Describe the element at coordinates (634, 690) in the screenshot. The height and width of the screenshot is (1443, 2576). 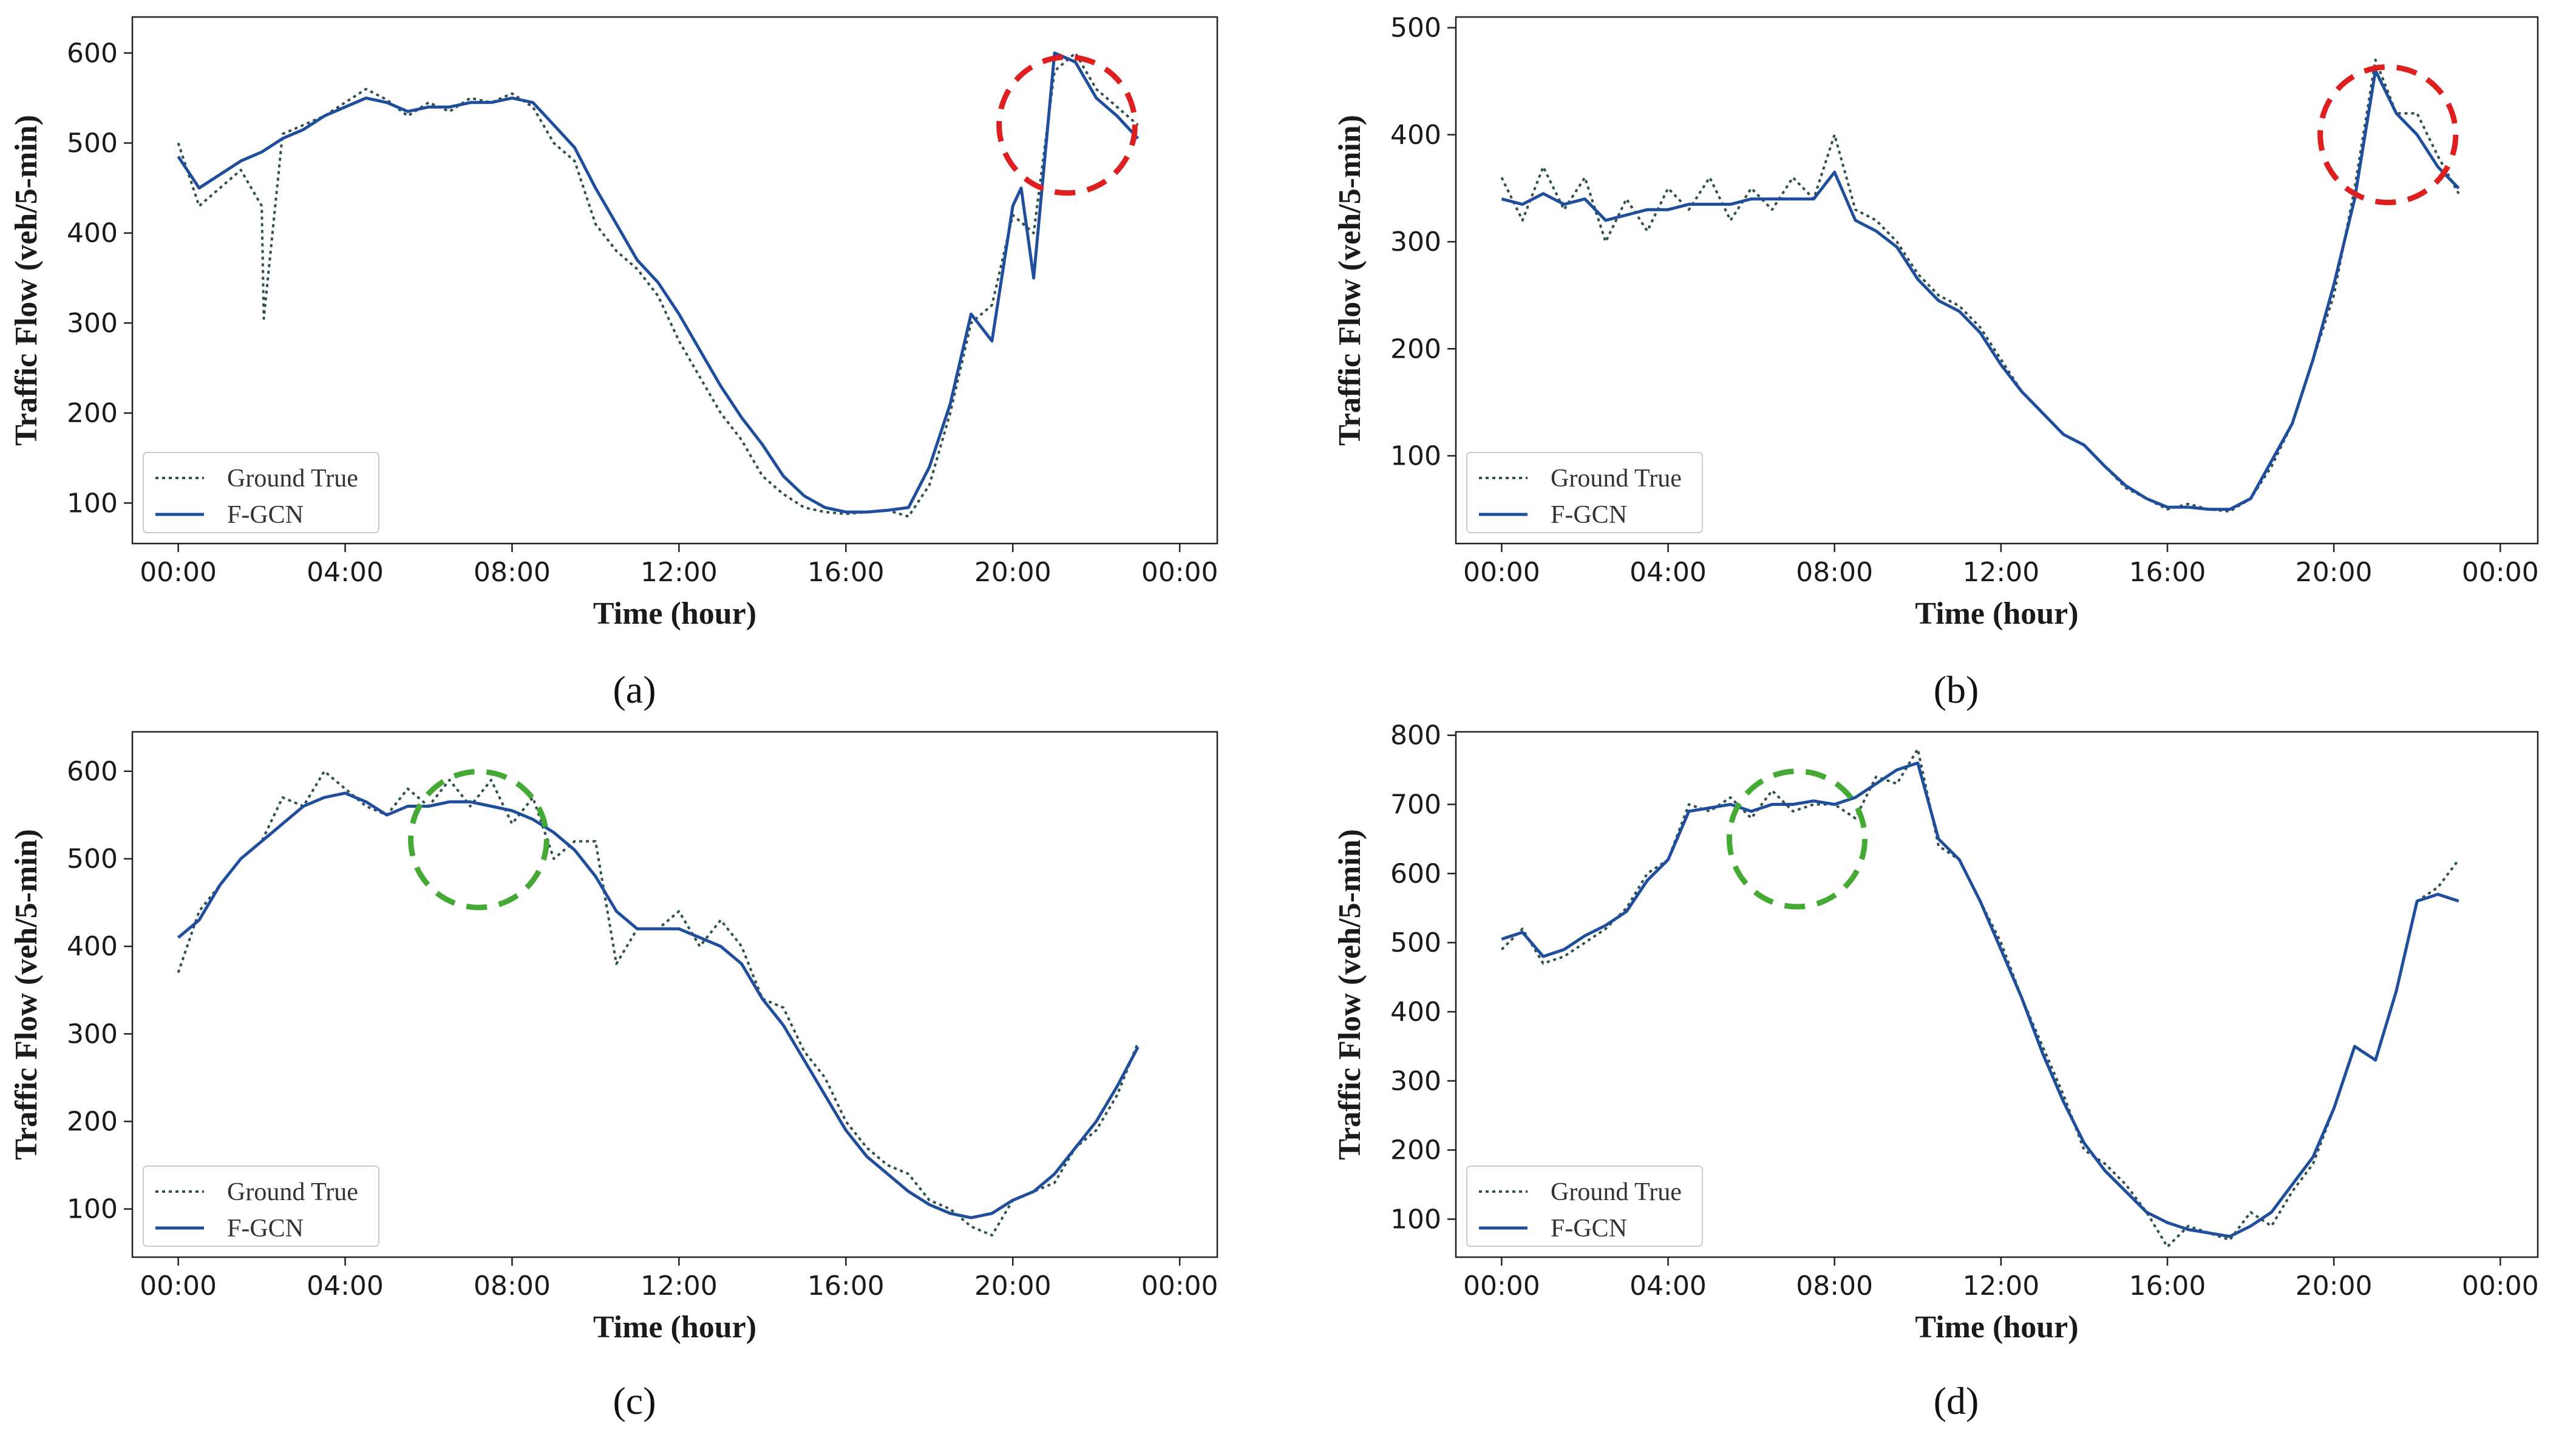
I see `panel-caption: (a)` at that location.